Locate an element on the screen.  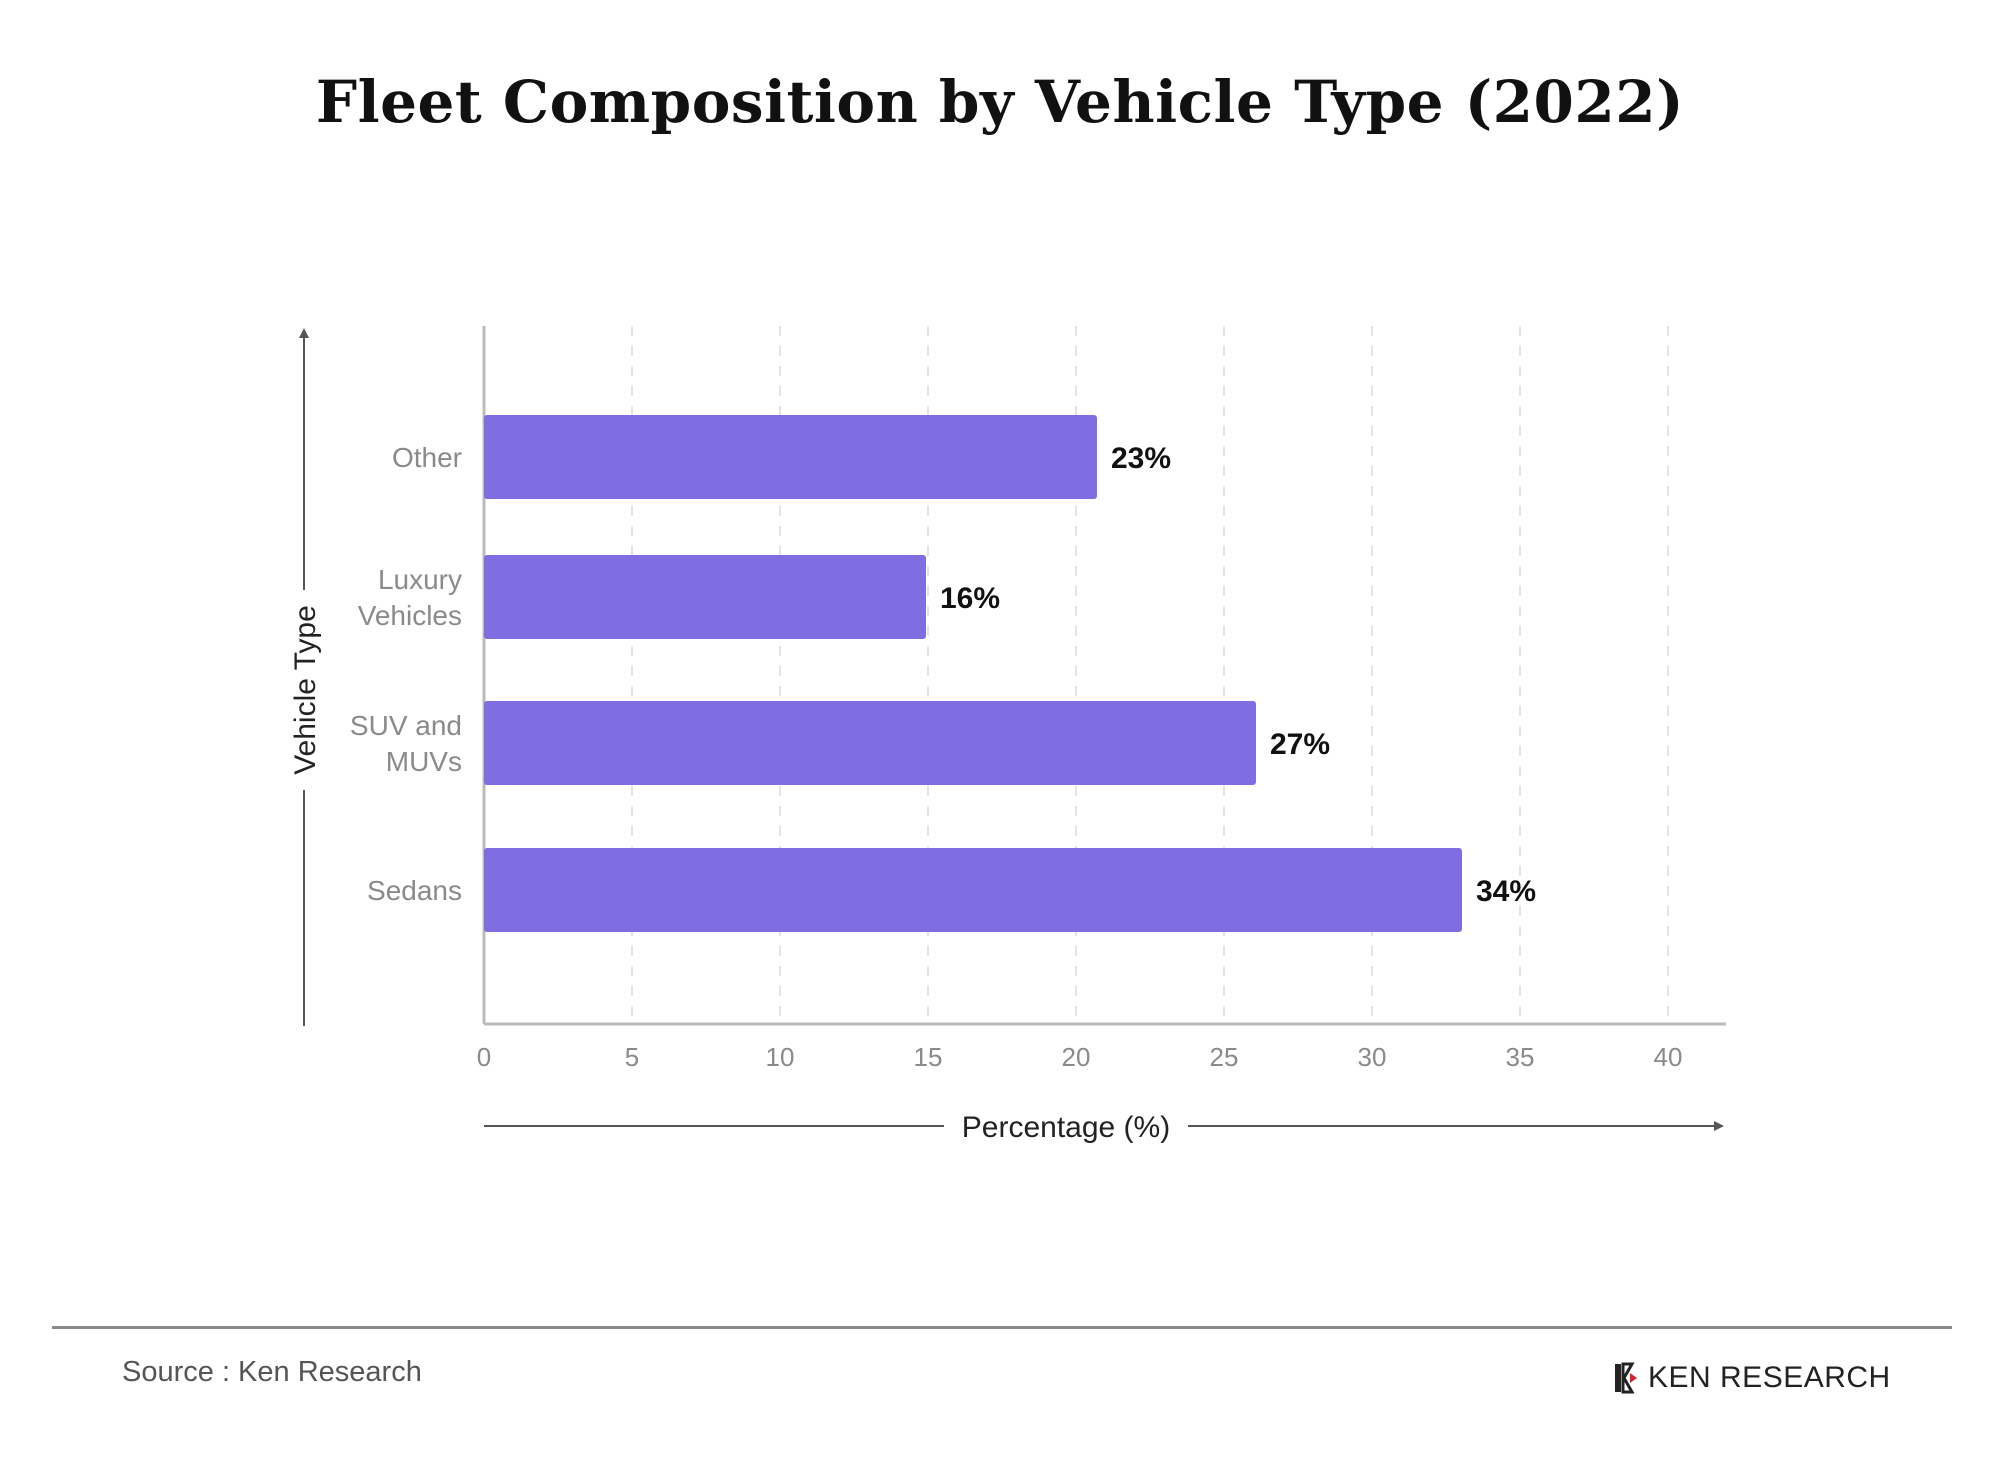
x-tick-label: 20 is located at coordinates (1076, 1057).